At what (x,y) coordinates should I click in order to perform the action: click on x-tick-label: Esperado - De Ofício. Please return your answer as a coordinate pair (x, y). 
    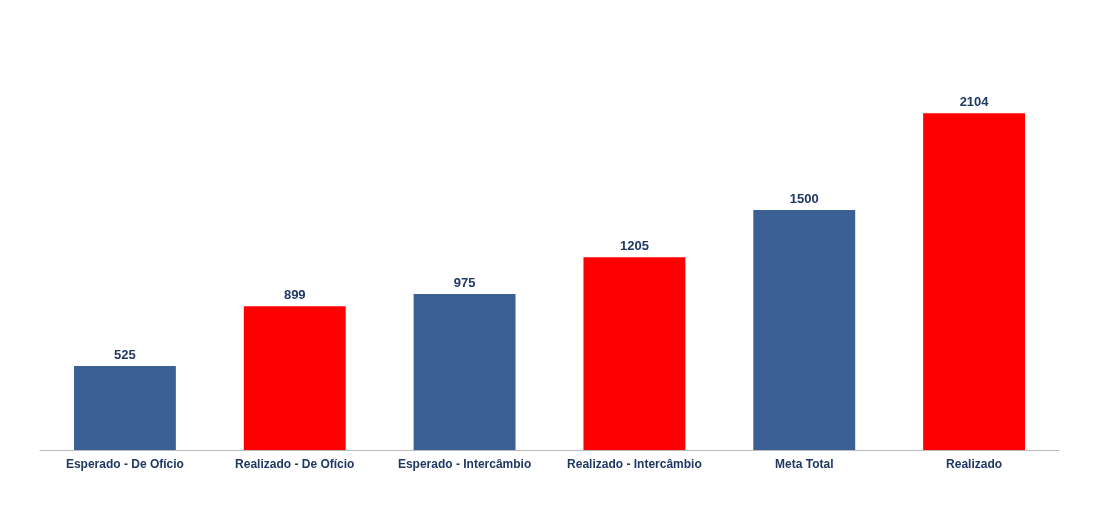
    Looking at the image, I should click on (124, 464).